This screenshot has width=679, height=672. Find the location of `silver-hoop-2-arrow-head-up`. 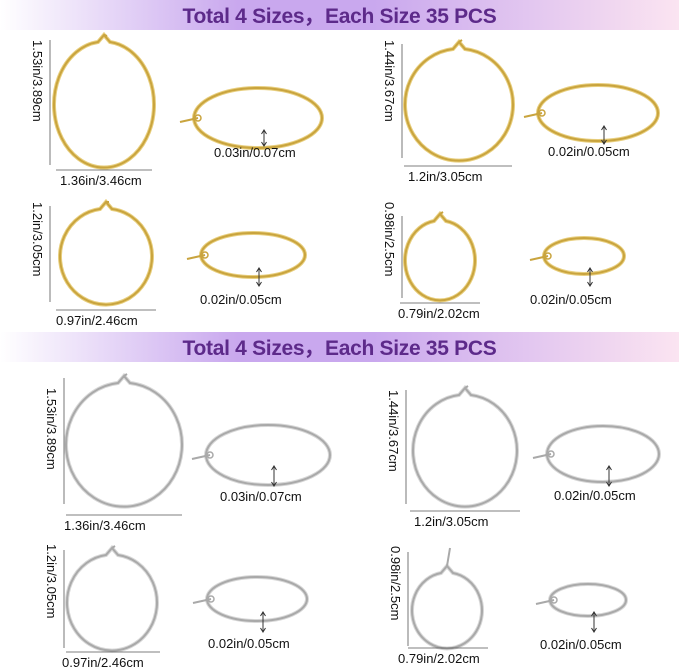

silver-hoop-2-arrow-head-up is located at coordinates (609, 468).